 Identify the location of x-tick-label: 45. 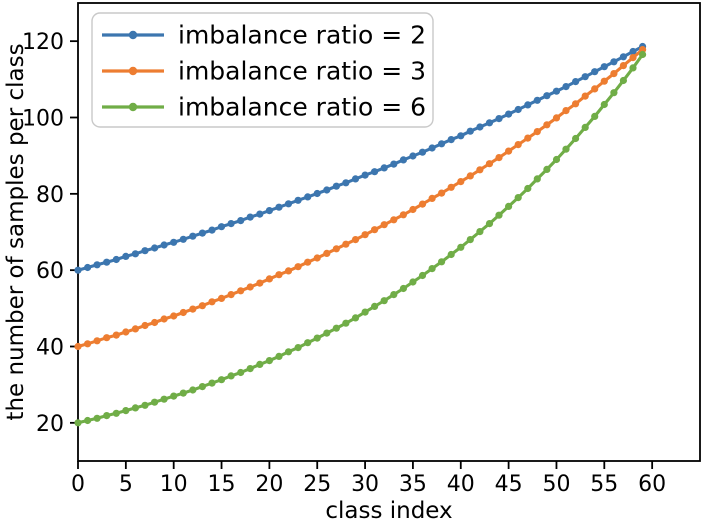
(509, 484).